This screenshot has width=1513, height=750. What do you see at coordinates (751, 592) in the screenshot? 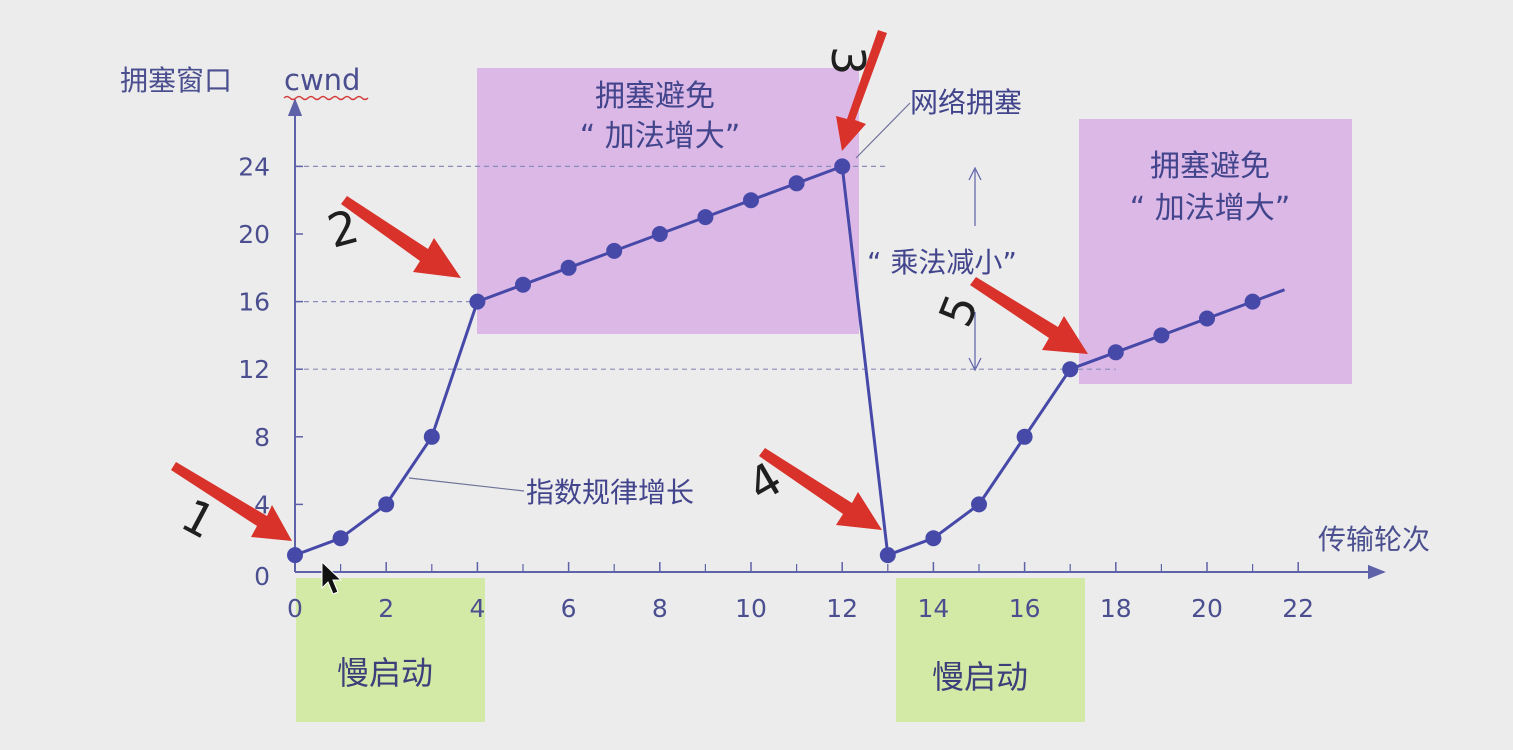
I see `x-tick: 10` at bounding box center [751, 592].